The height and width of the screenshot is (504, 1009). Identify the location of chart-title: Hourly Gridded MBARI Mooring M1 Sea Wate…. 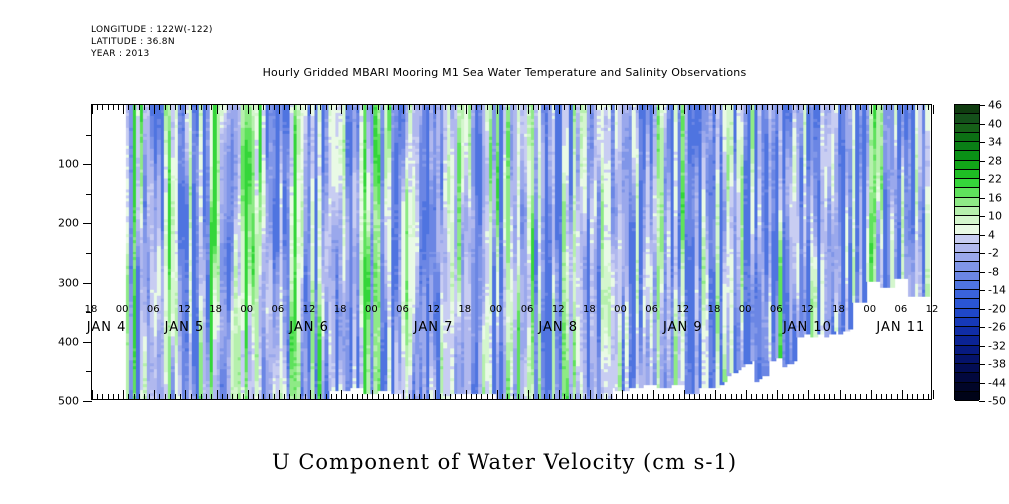
(504, 72).